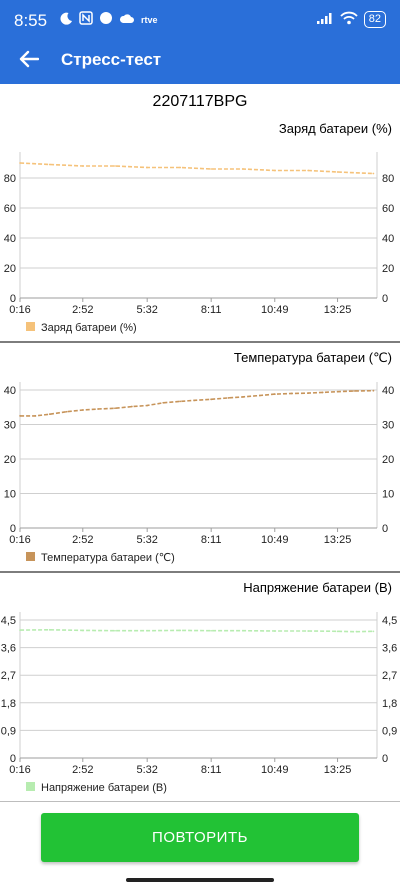 This screenshot has height=889, width=400. What do you see at coordinates (335, 128) in the screenshot?
I see `chart-title-battery-charge: Заряд батареи (%)` at bounding box center [335, 128].